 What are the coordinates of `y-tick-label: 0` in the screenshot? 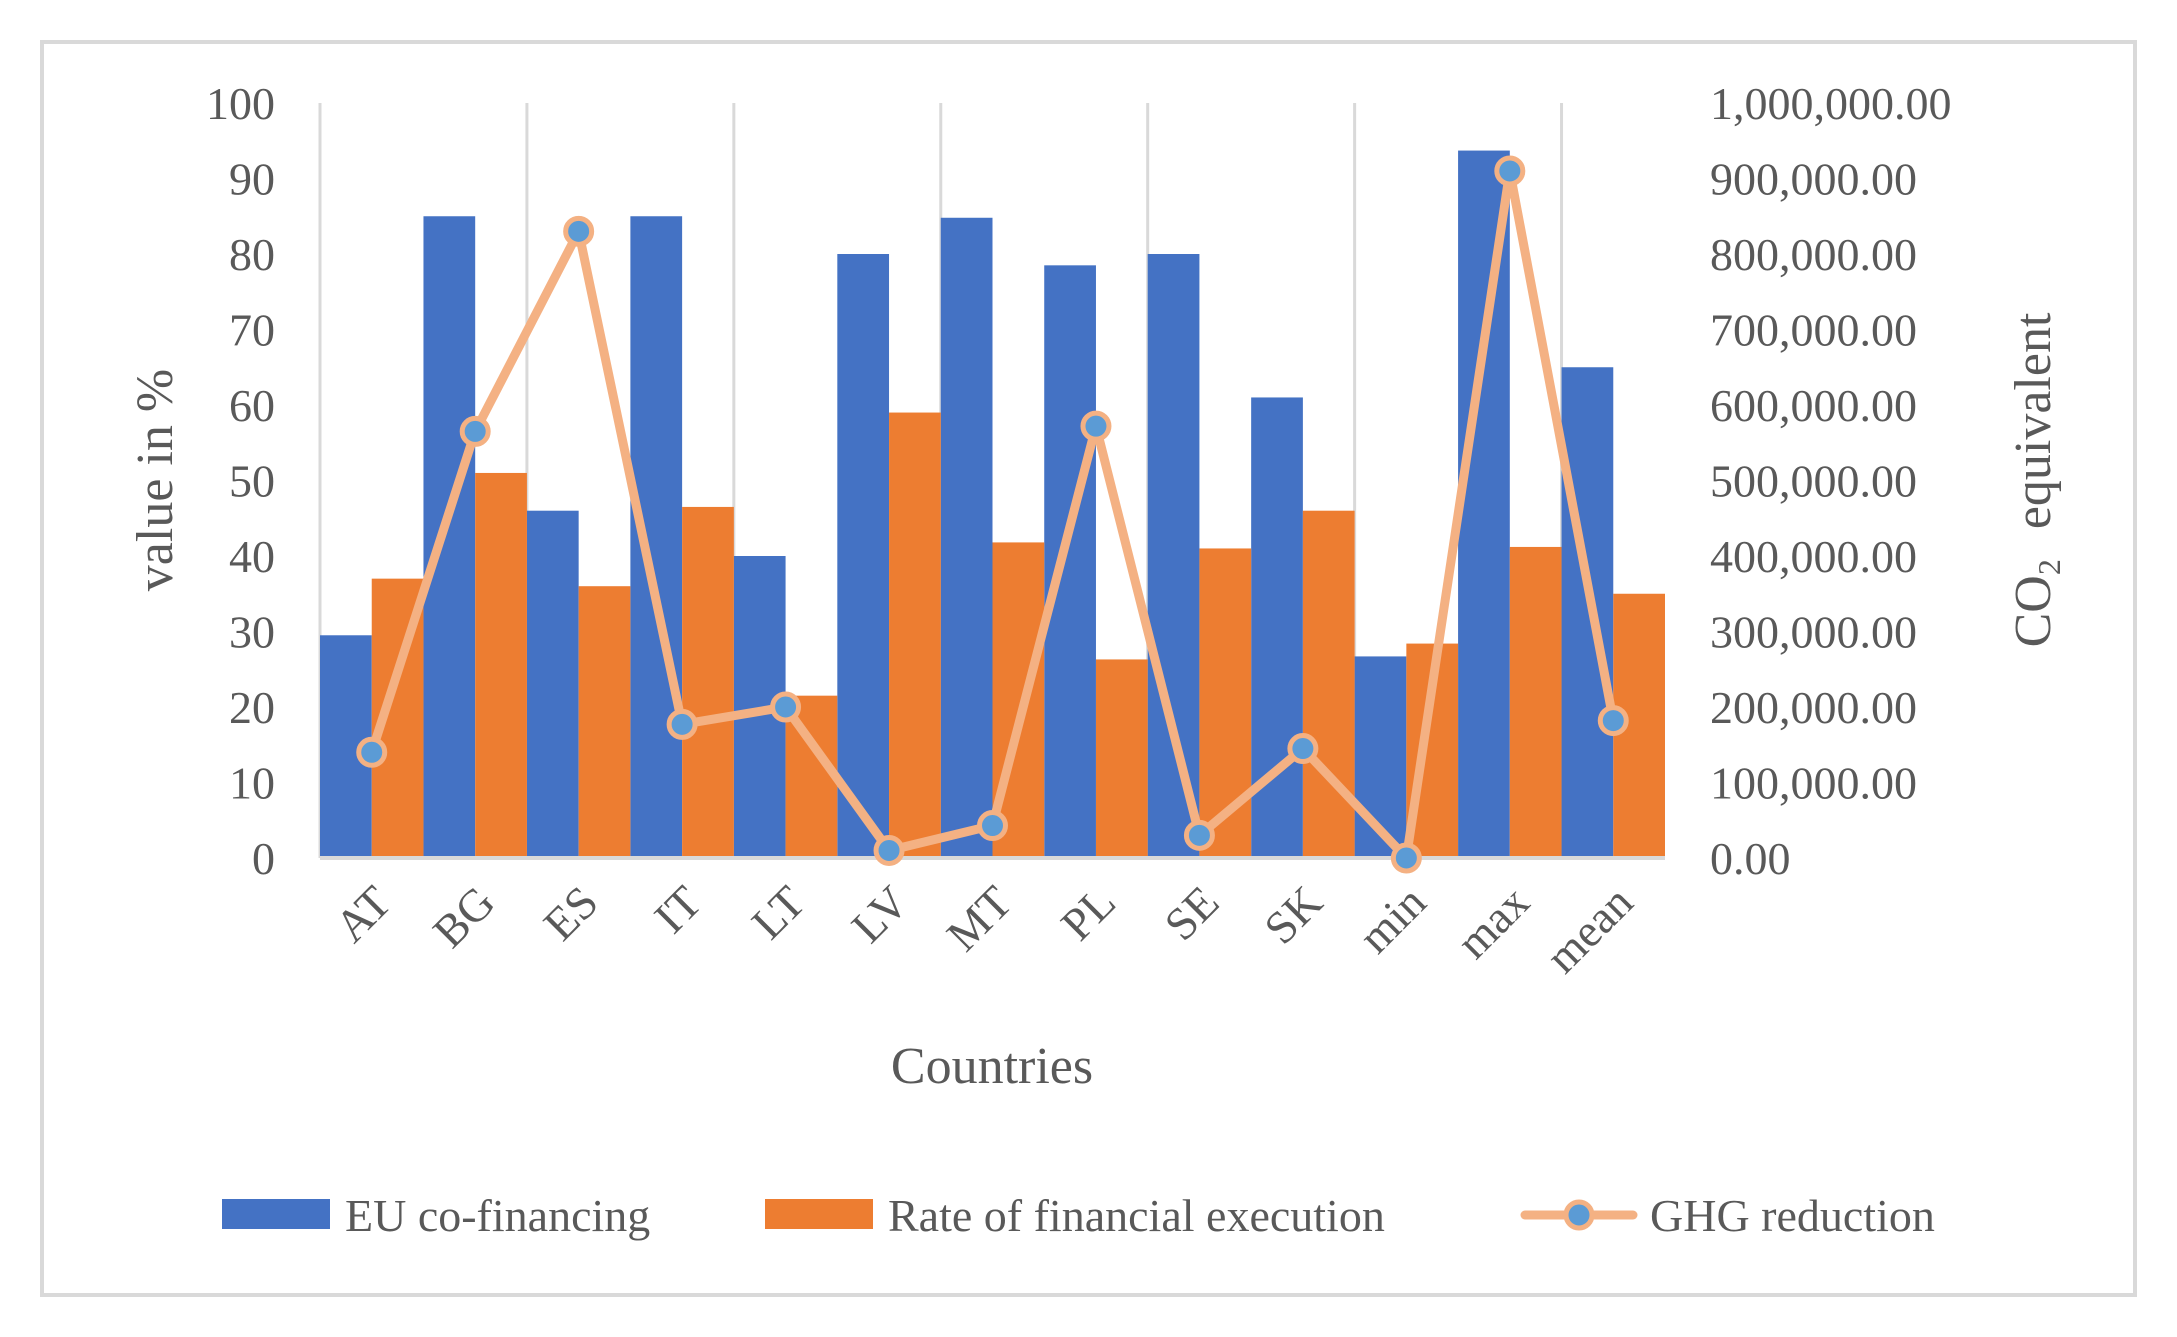 It's located at (263, 858).